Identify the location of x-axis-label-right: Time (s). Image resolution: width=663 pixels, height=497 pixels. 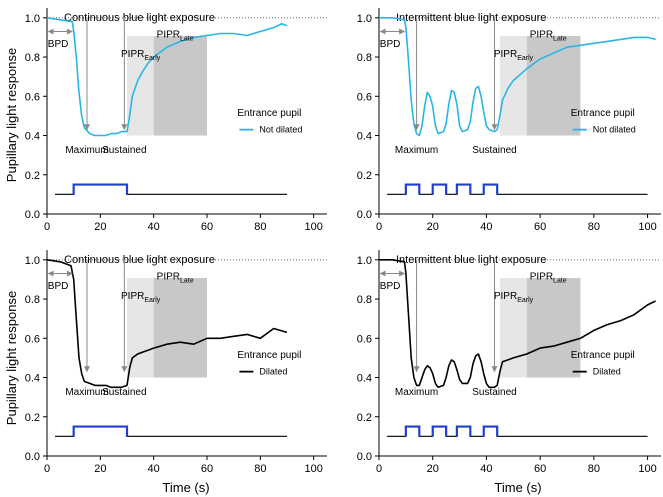
(517, 487).